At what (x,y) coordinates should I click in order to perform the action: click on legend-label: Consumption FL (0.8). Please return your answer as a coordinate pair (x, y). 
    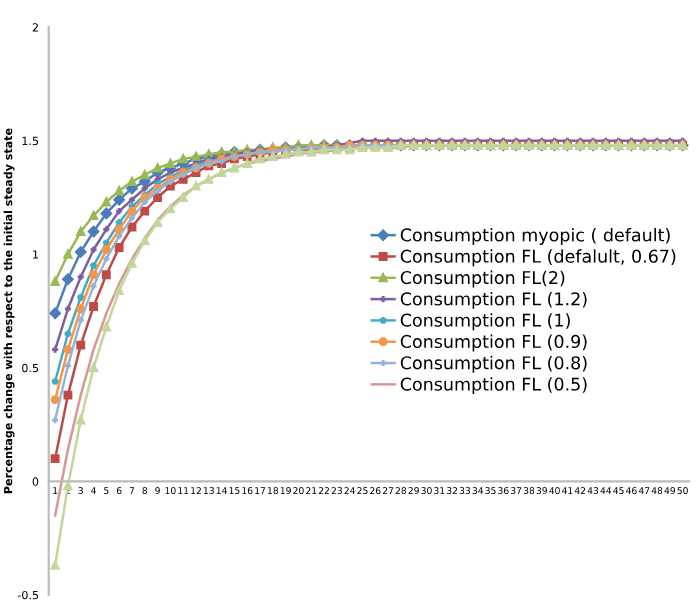
    Looking at the image, I should click on (493, 364).